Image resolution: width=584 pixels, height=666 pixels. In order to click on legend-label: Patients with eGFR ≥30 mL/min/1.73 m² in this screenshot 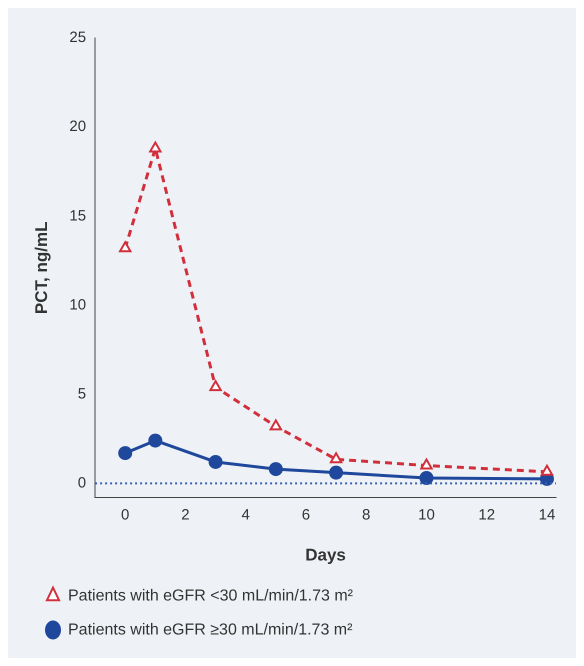, I will do `click(211, 629)`.